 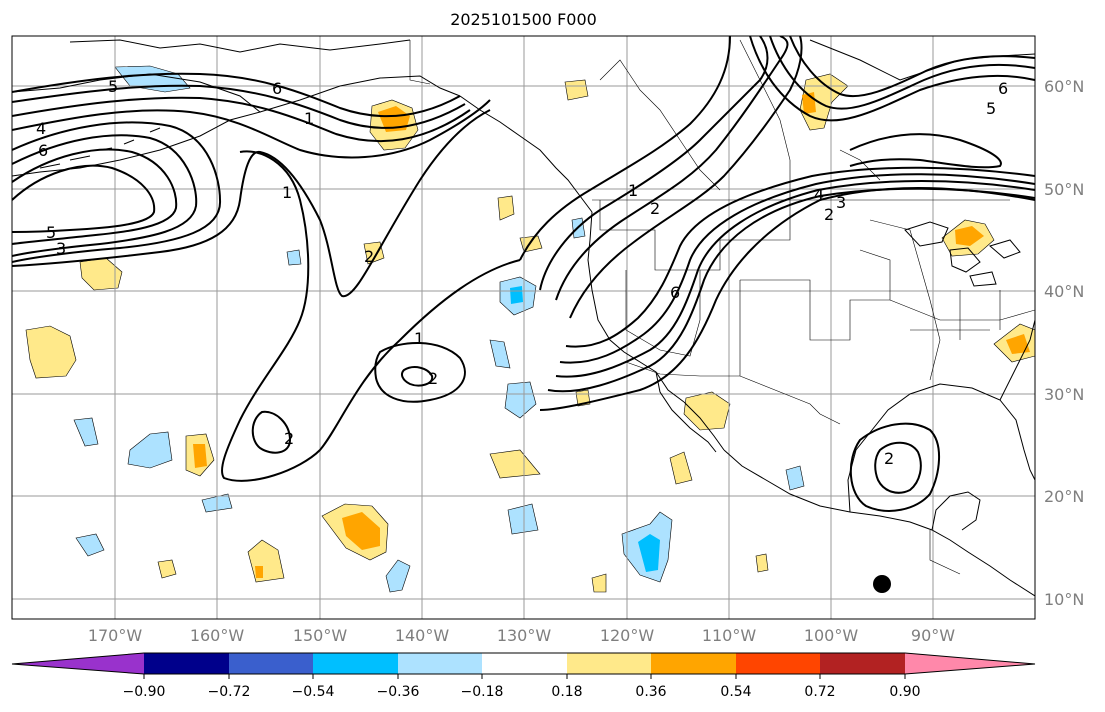 What do you see at coordinates (523, 19) in the screenshot?
I see `map-title: 2025101500 F000` at bounding box center [523, 19].